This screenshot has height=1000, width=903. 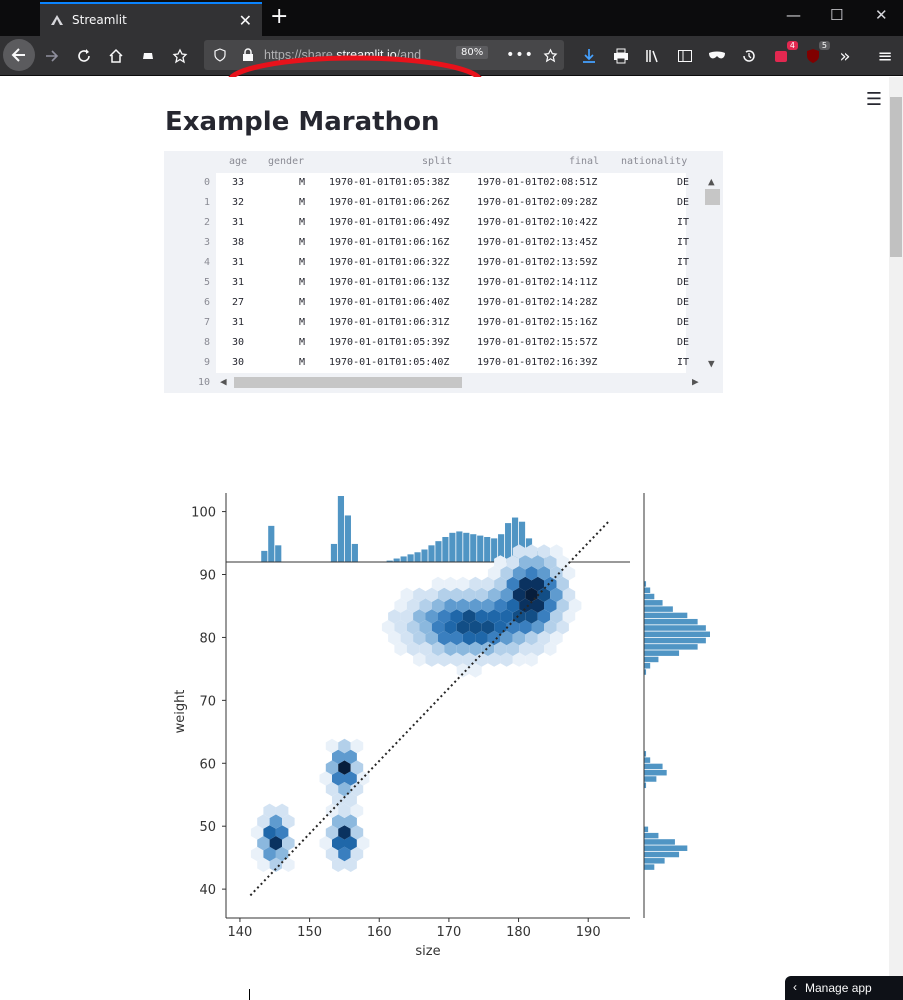 What do you see at coordinates (713, 273) in the screenshot?
I see `data-frame-vertical-scrollbar` at bounding box center [713, 273].